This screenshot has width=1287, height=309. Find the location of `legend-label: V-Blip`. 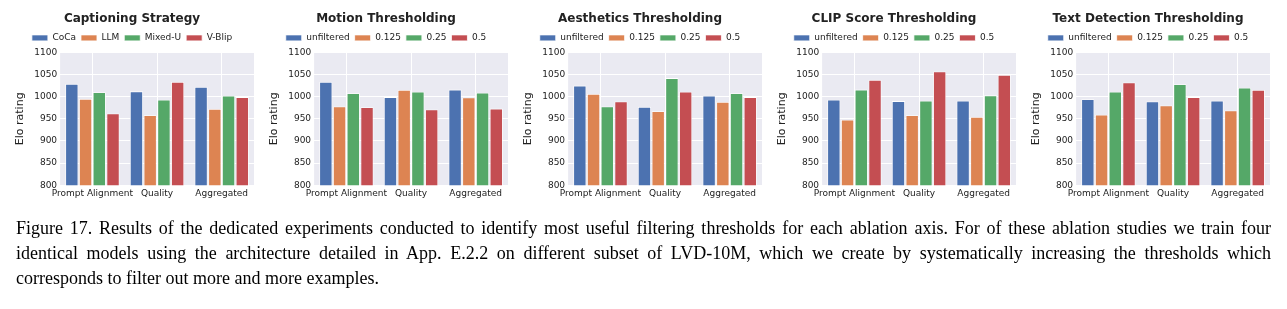

legend-label: V-Blip is located at coordinates (219, 37).